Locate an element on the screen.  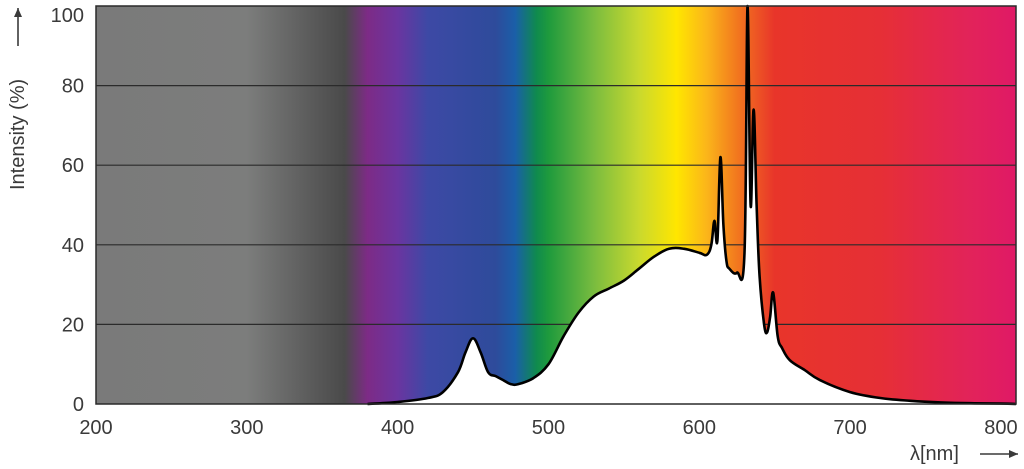
x-tick-label-700: 700 is located at coordinates (849, 428).